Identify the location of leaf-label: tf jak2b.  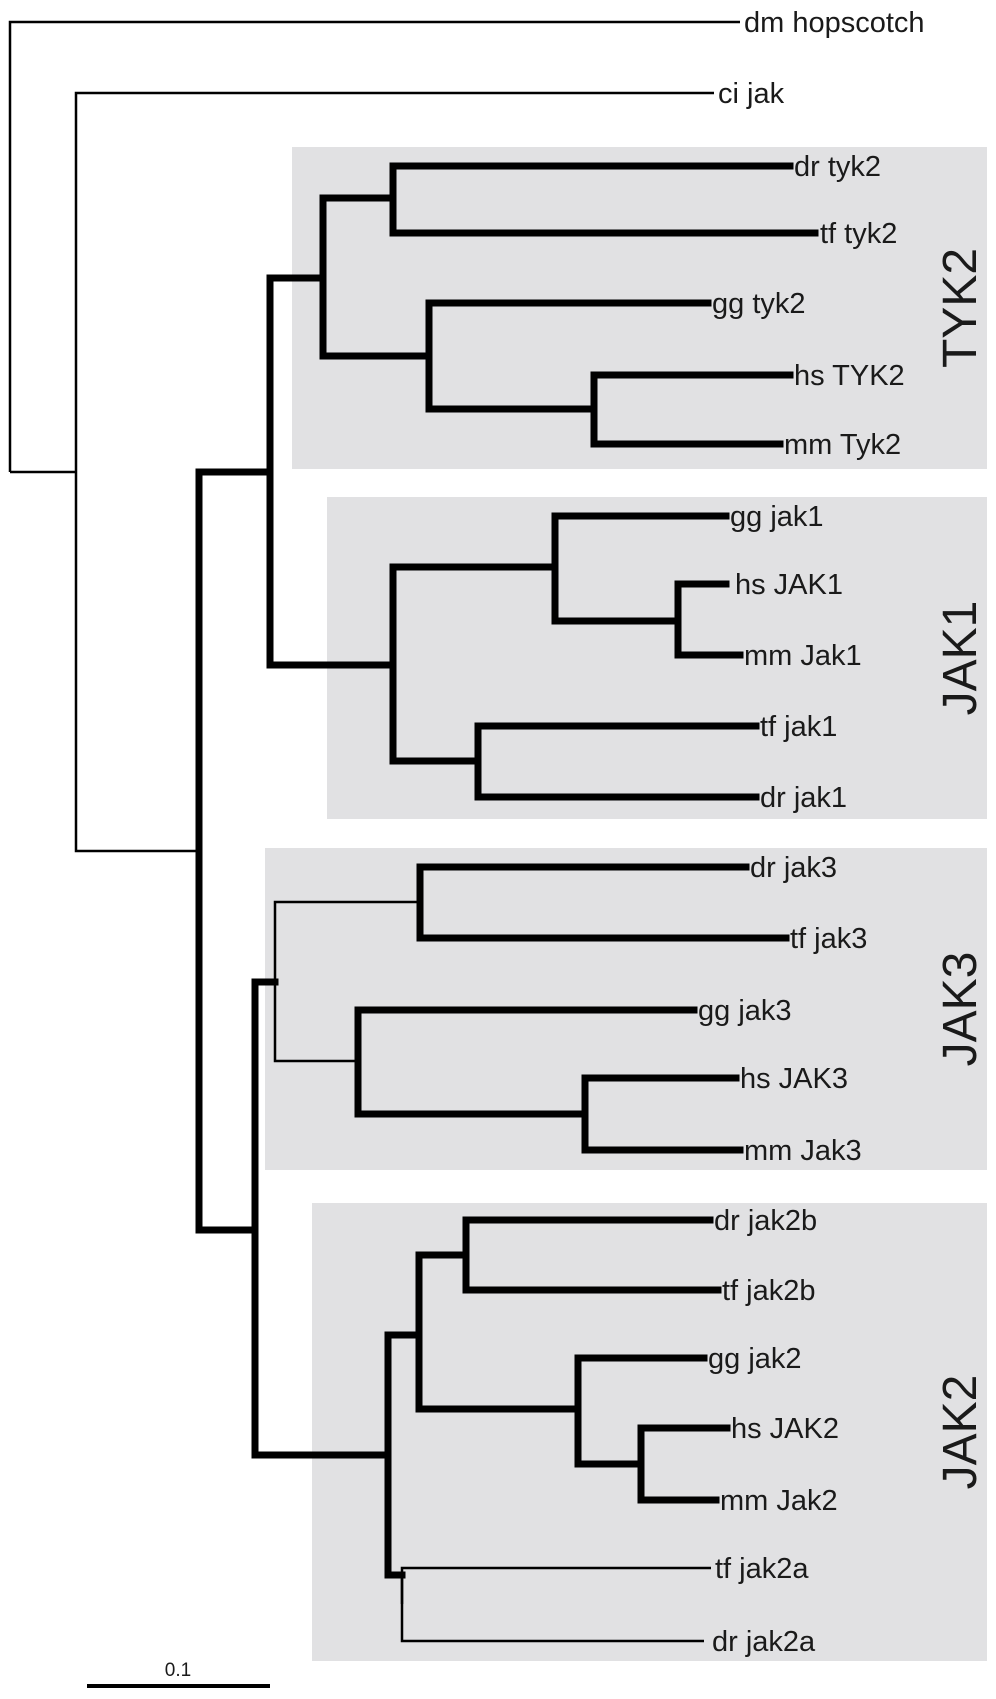
(769, 1291).